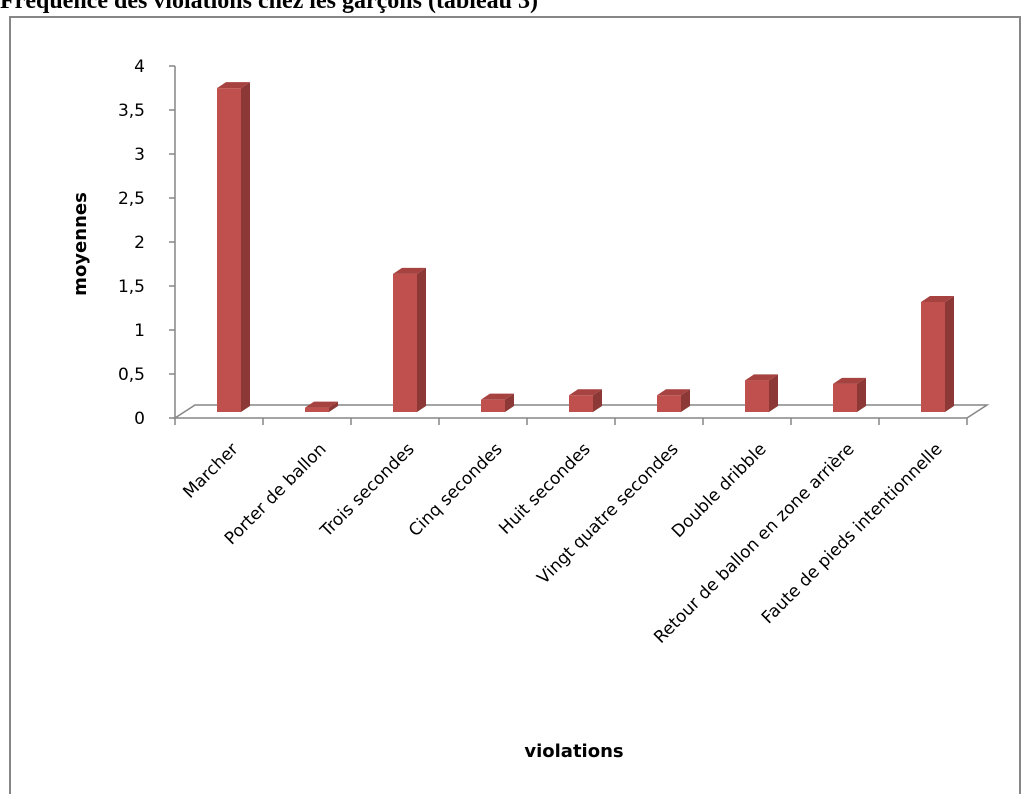  What do you see at coordinates (367, 490) in the screenshot?
I see `x-tick-label: Trois secondes` at bounding box center [367, 490].